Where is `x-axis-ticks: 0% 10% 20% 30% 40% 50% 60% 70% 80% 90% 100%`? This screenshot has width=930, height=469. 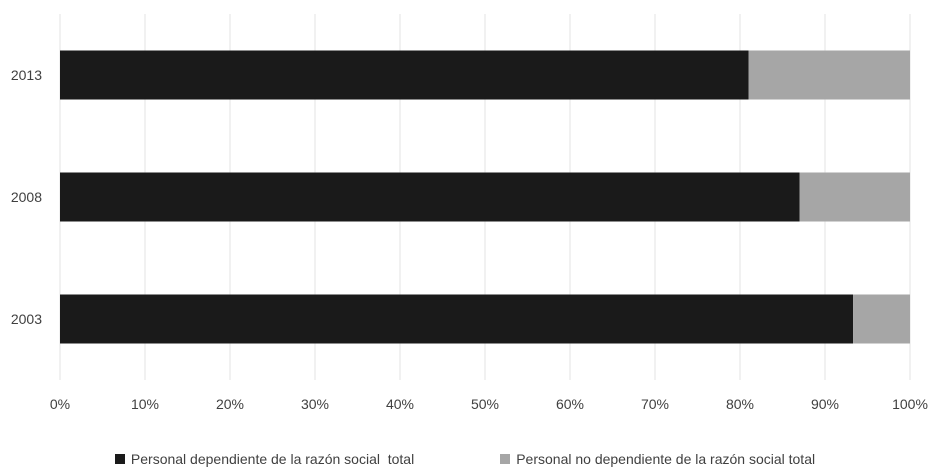
x-axis-ticks: 0% 10% 20% 30% 40% 50% 60% 70% 80% 90% 100% is located at coordinates (489, 404).